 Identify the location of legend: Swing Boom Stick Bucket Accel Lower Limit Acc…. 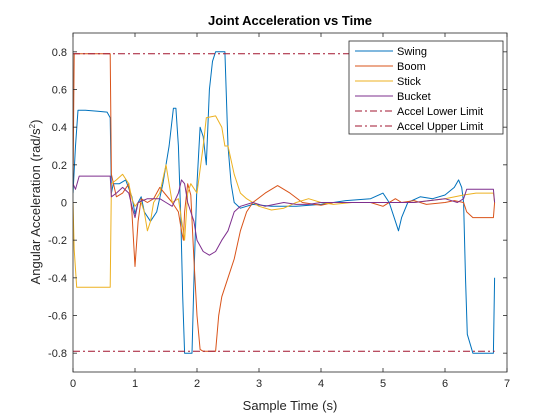
(426, 87).